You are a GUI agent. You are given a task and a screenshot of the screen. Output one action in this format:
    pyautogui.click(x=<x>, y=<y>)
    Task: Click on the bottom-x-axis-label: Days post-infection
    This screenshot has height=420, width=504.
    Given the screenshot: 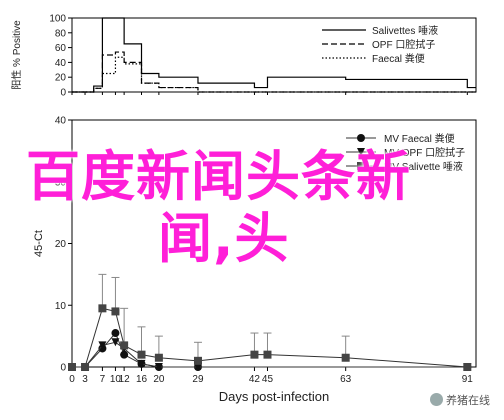 What is the action you would take?
    pyautogui.click(x=274, y=396)
    